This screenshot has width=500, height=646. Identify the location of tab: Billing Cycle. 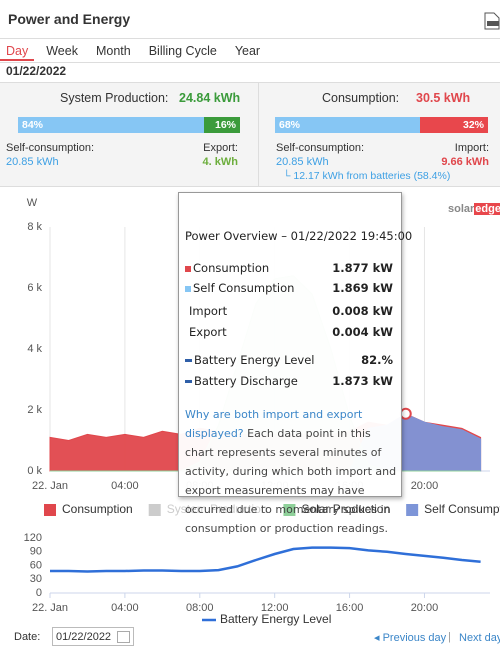
(182, 51).